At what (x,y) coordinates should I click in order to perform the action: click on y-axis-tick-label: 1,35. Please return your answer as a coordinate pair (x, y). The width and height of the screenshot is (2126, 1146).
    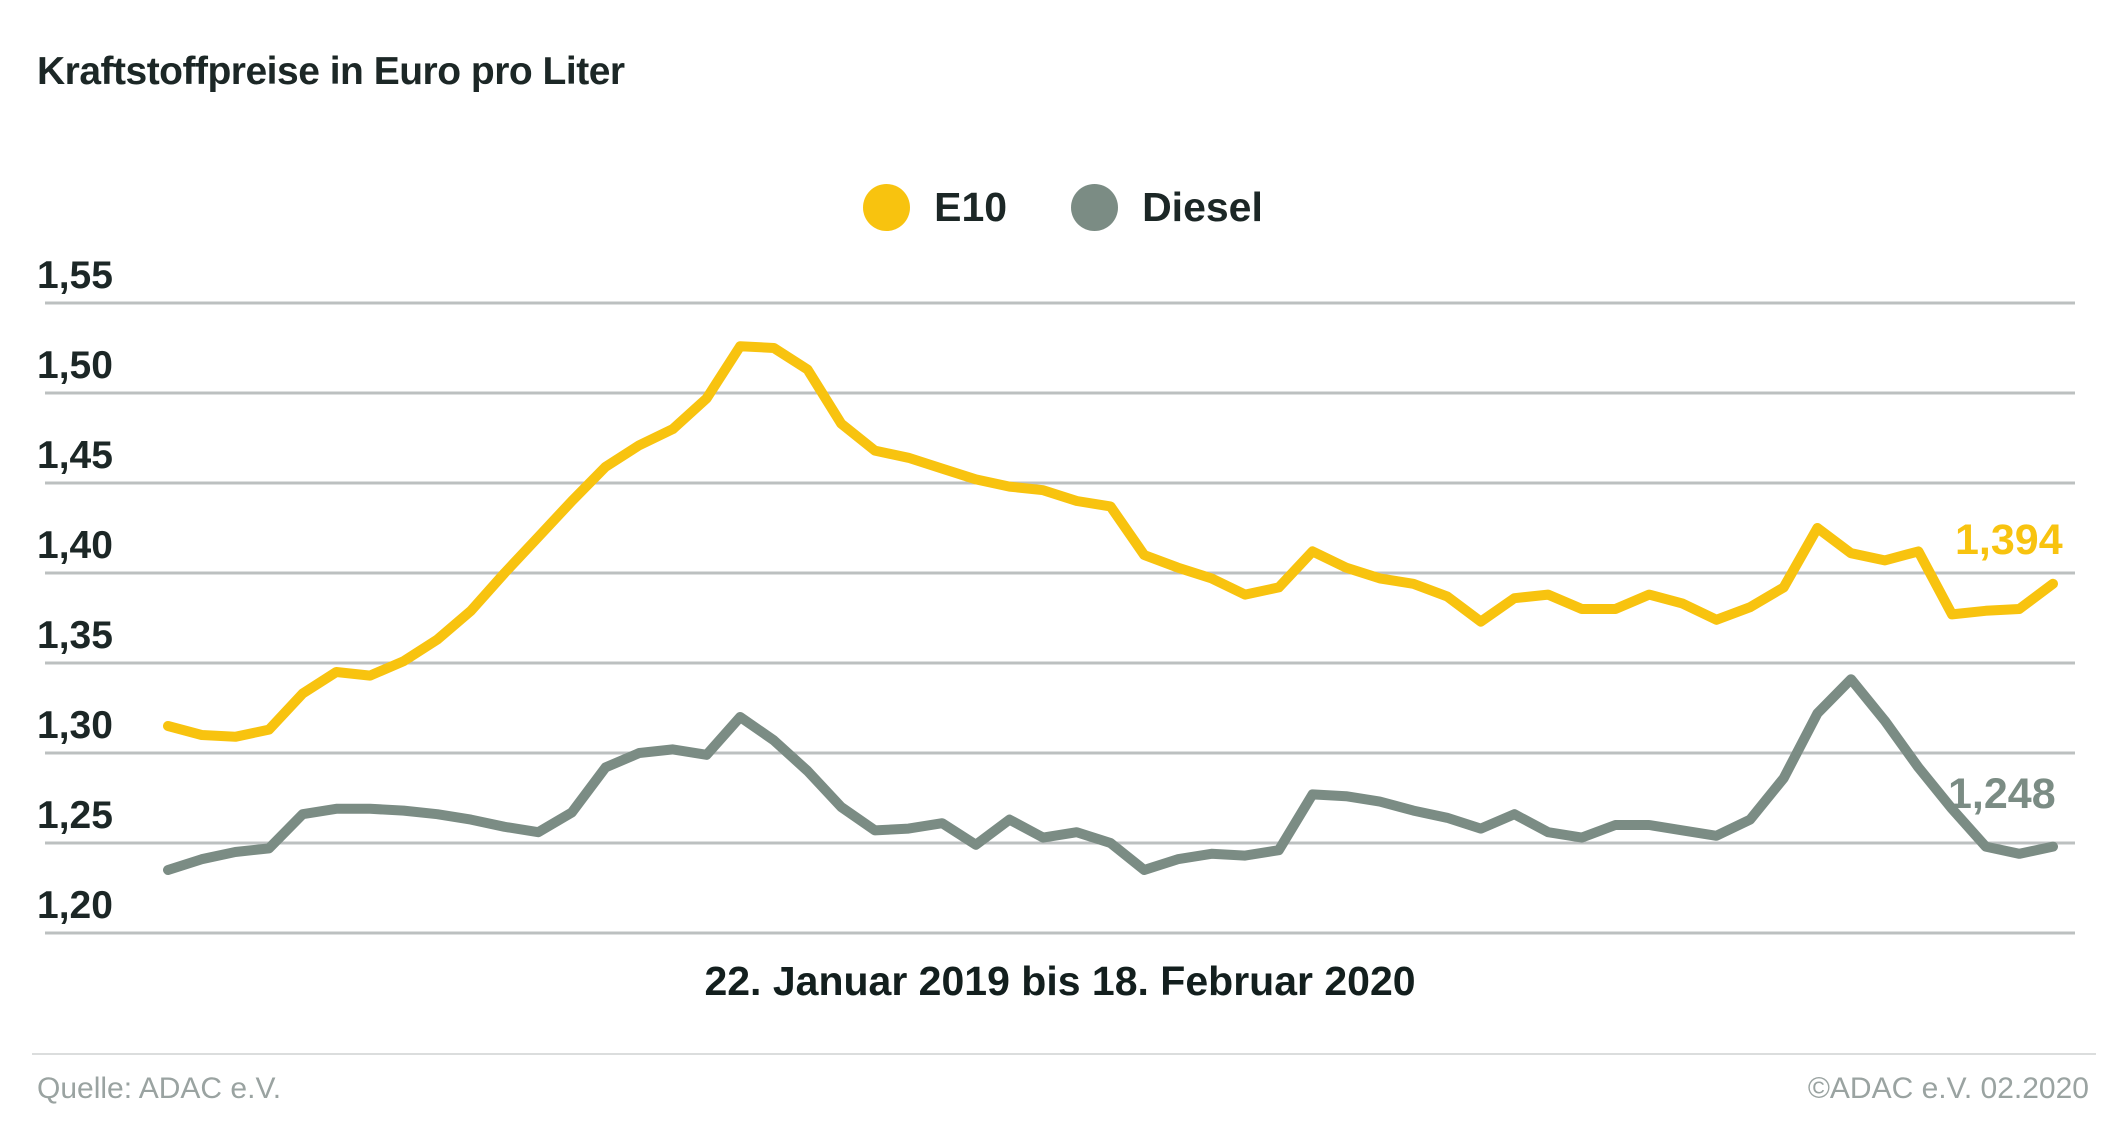
    Looking at the image, I should click on (75, 635).